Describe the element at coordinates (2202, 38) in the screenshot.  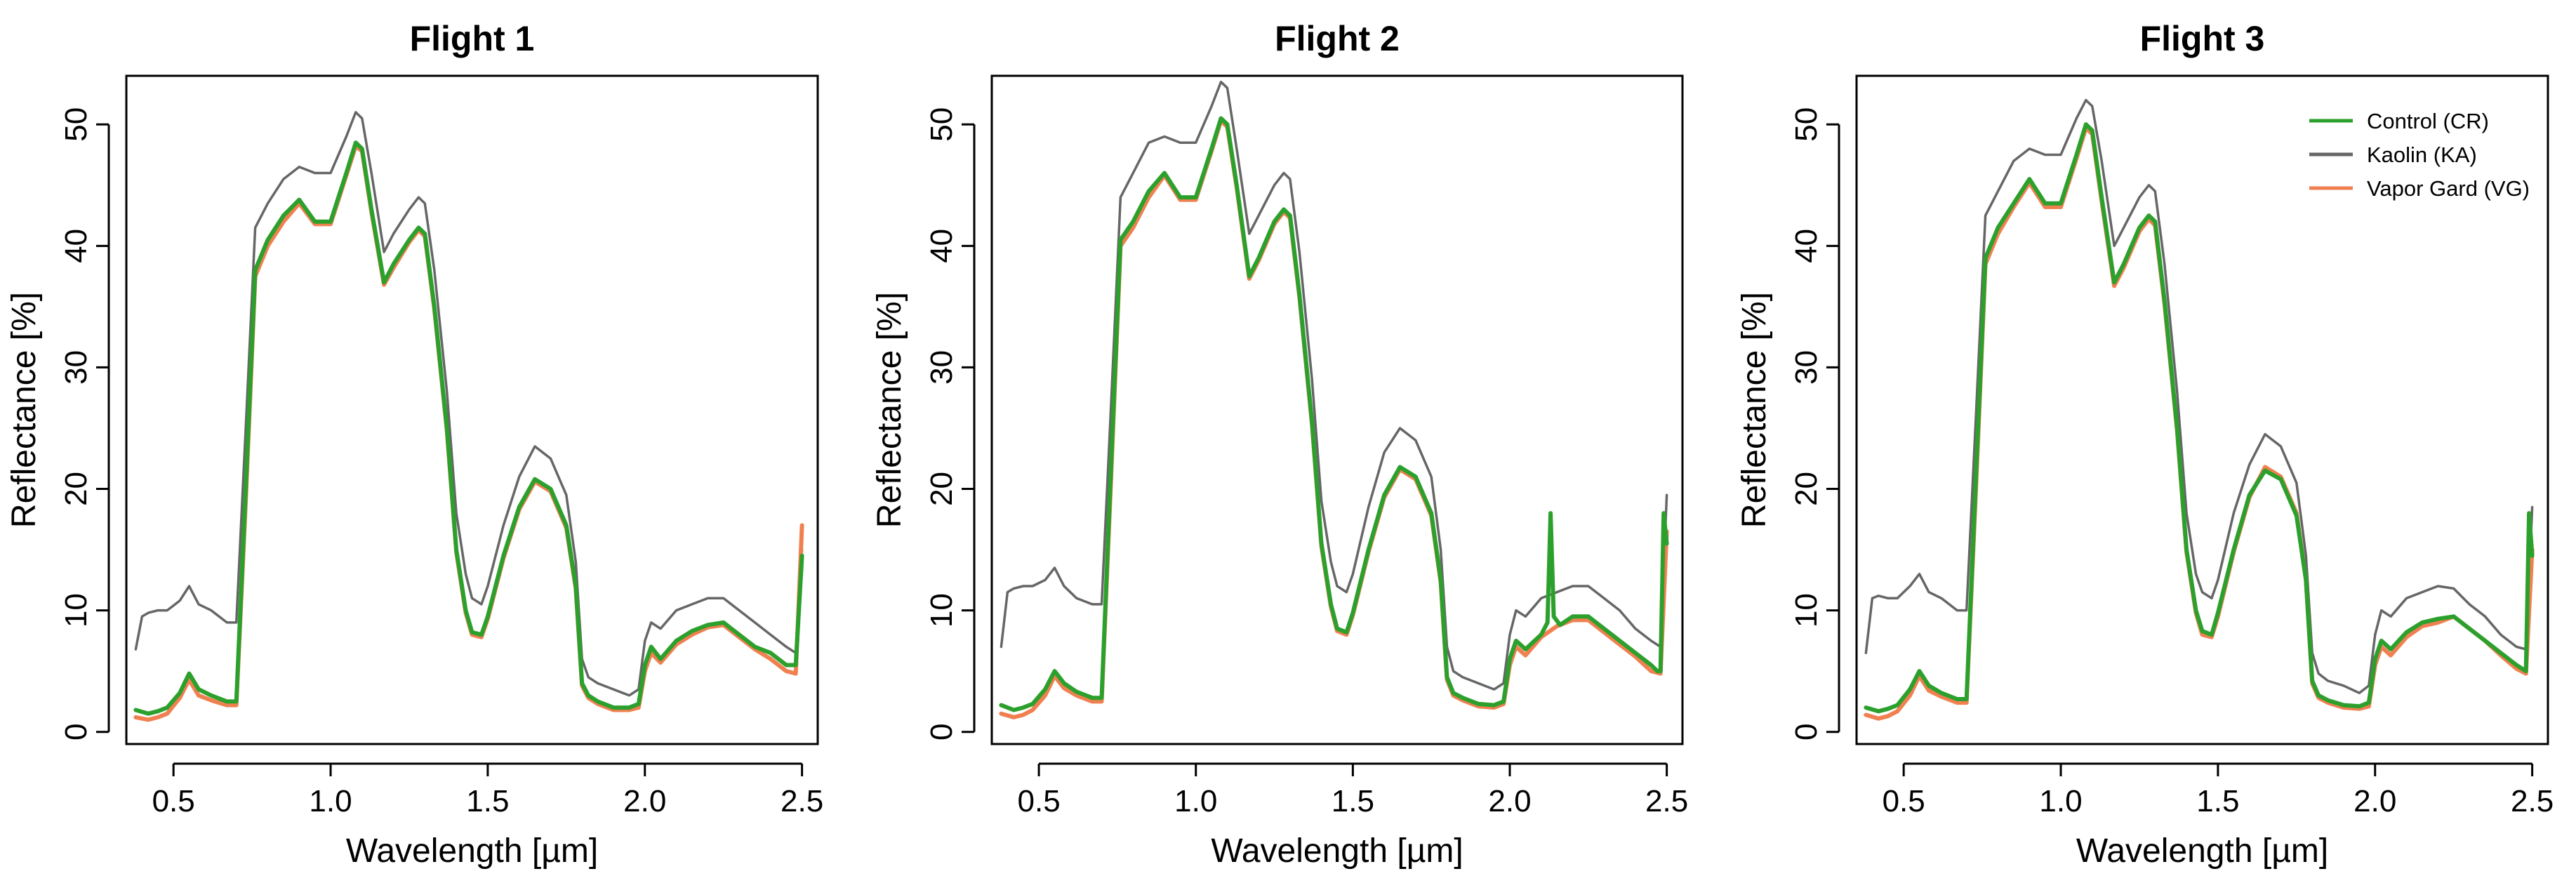
I see `panel-title: Flight 3` at that location.